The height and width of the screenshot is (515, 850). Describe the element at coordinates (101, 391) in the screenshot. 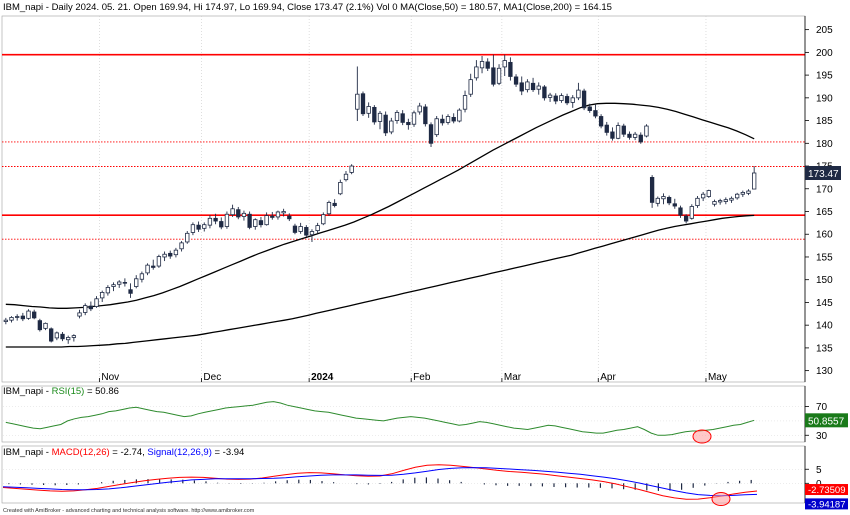

I see `rsi-header-value: = 50.86` at that location.